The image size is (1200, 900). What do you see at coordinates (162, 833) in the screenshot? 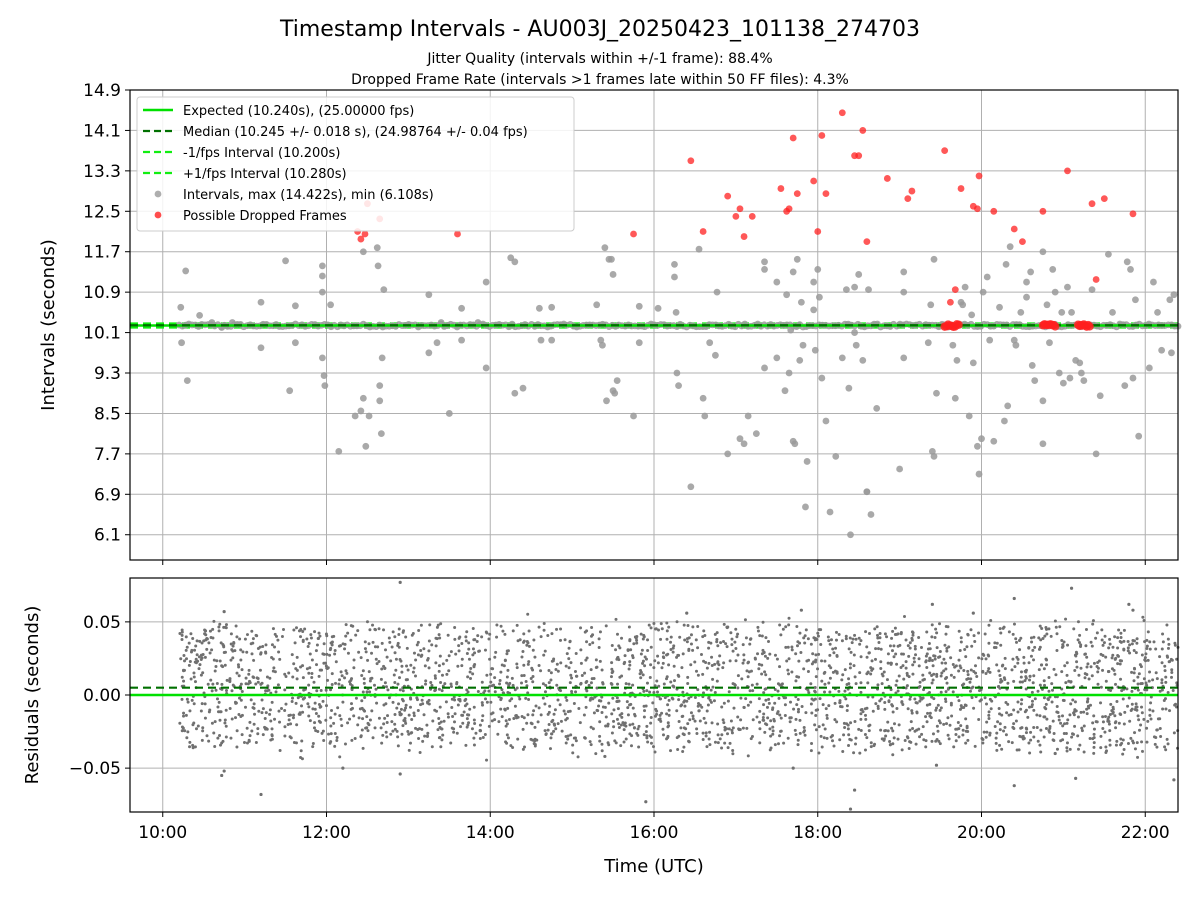
I see `bottom-x-tick-label: 10:00` at bounding box center [162, 833].